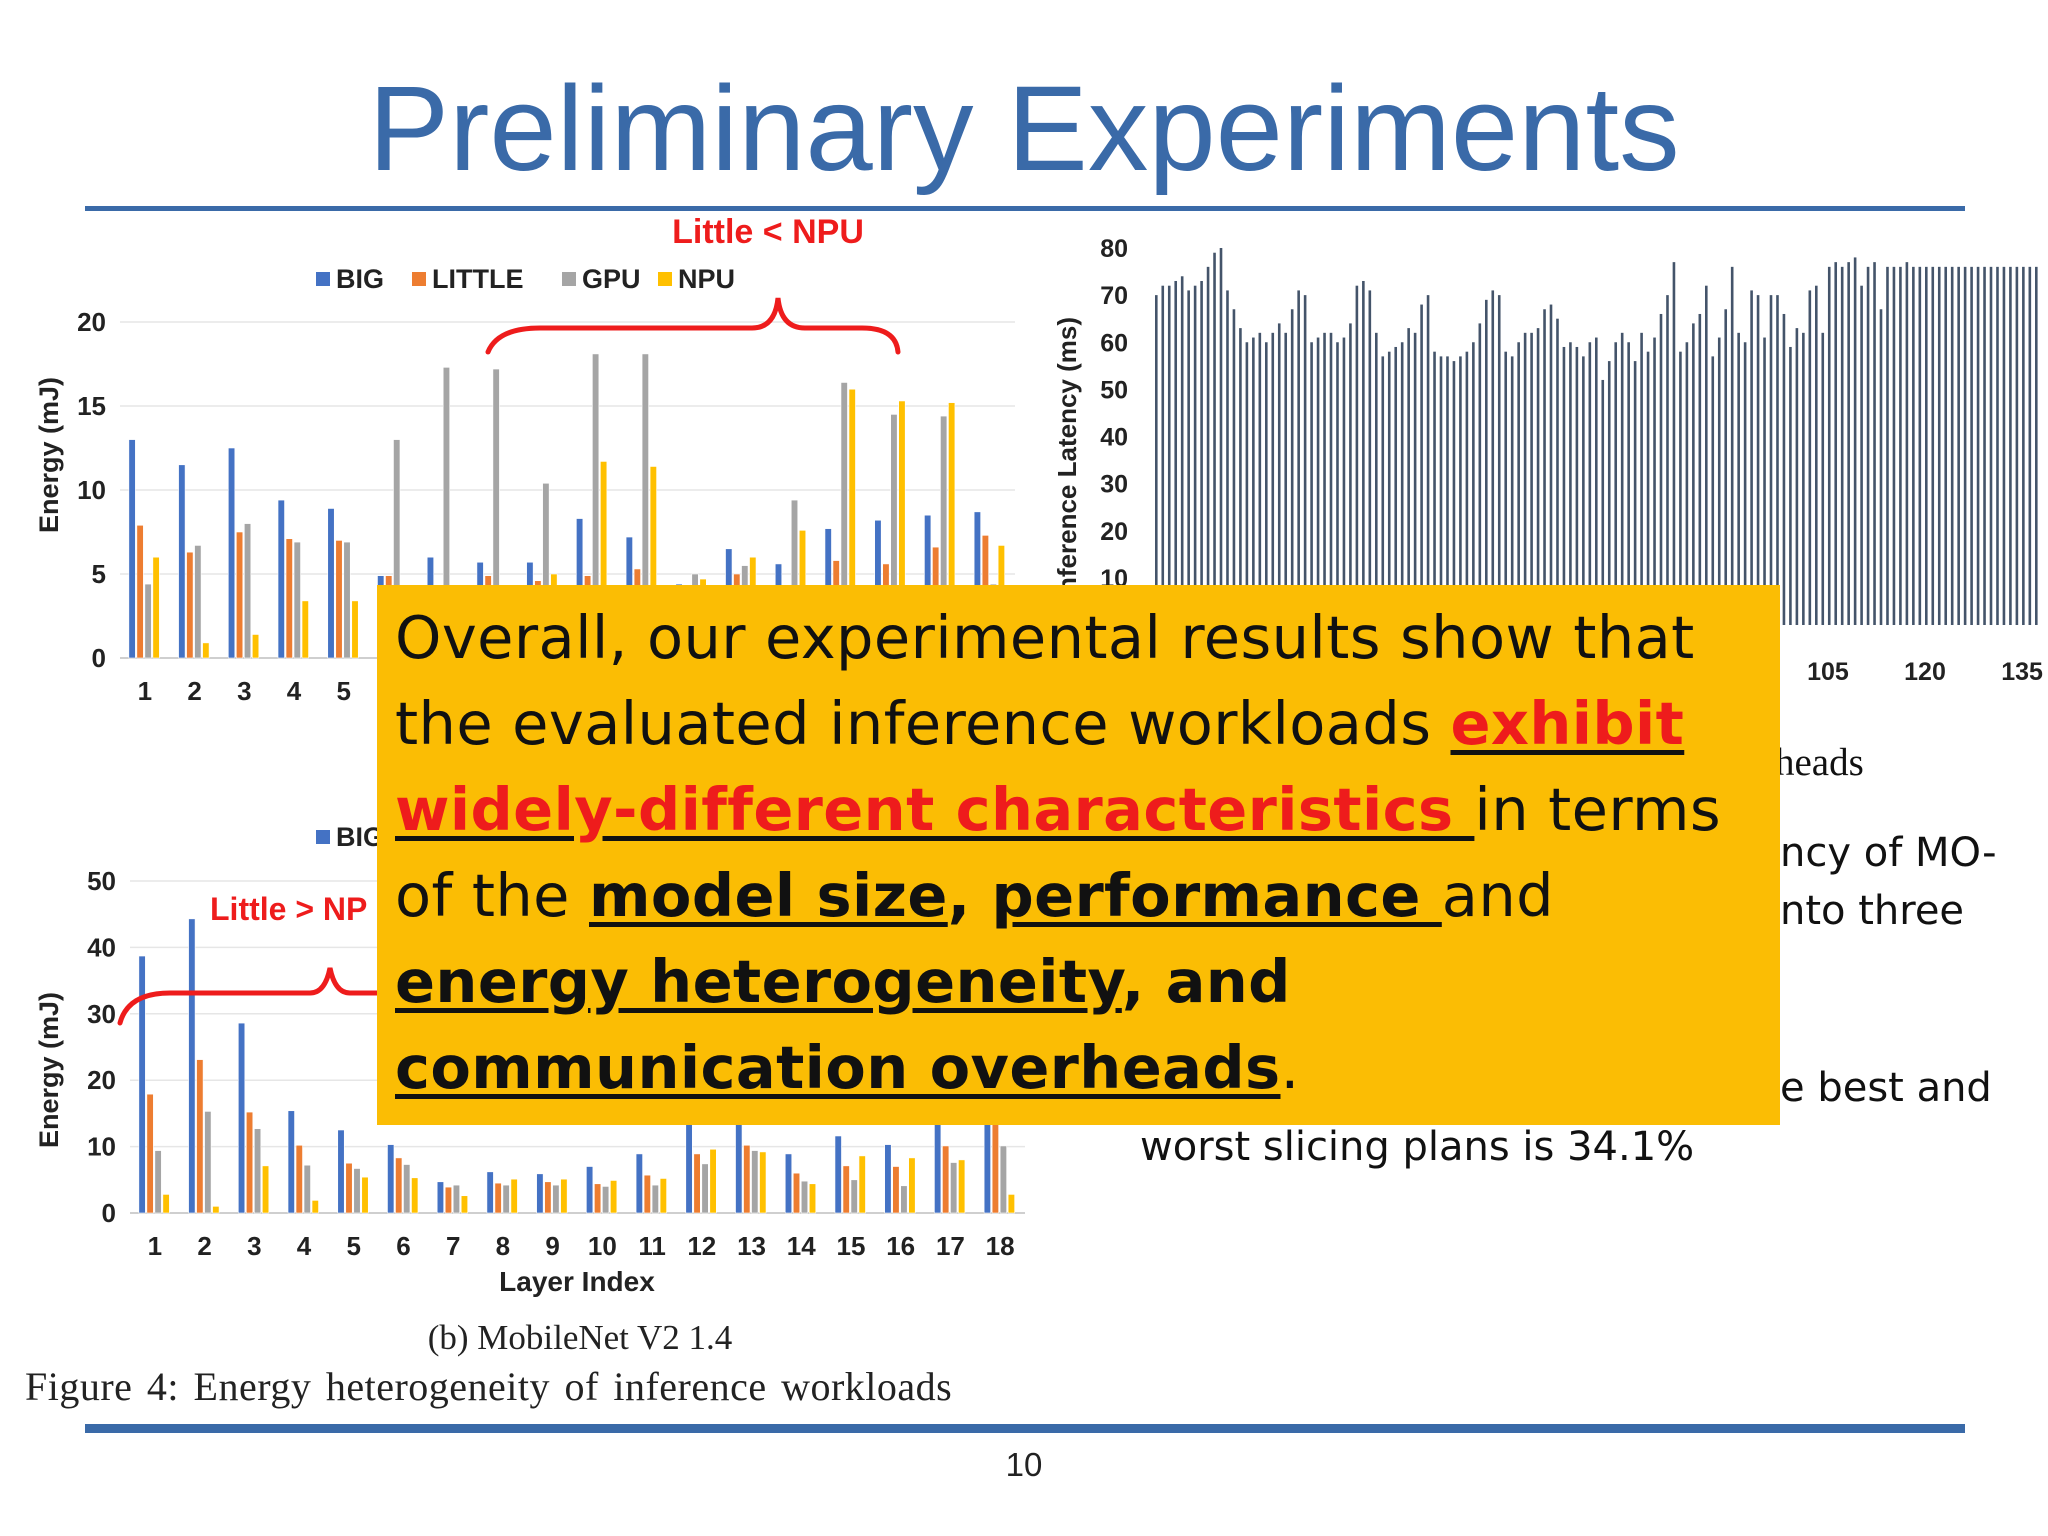 This screenshot has width=2048, height=1536. What do you see at coordinates (801, 1246) in the screenshot?
I see `x-tick-label: 14` at bounding box center [801, 1246].